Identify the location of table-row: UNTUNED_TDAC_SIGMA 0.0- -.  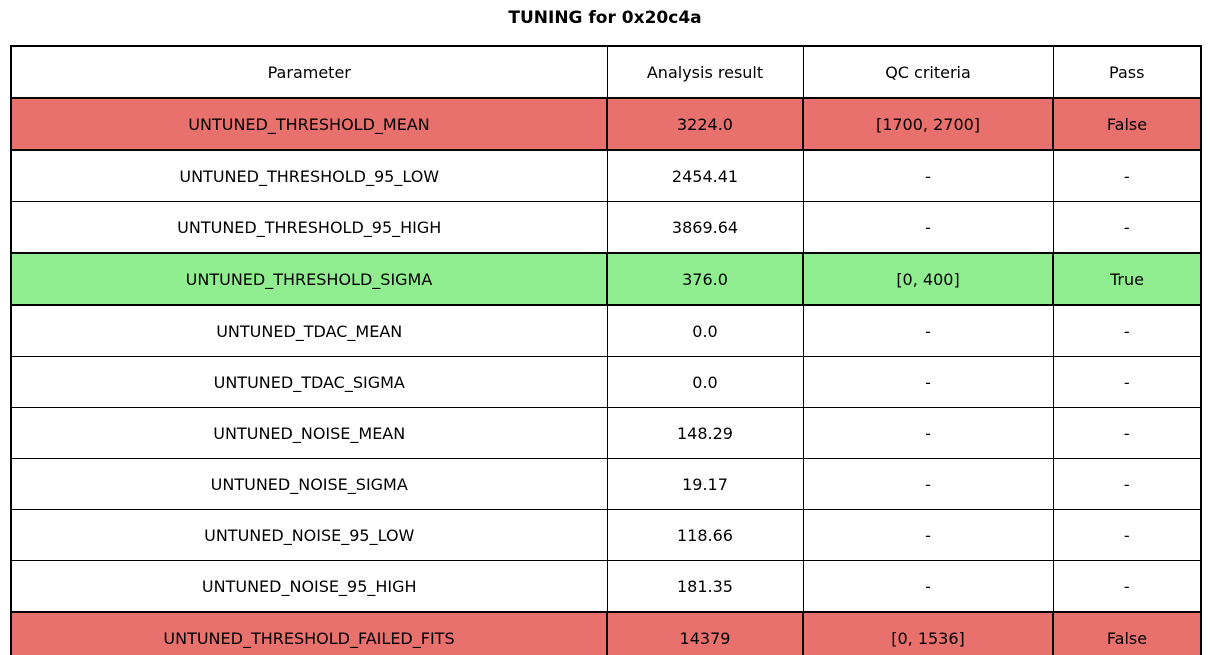
(606, 382).